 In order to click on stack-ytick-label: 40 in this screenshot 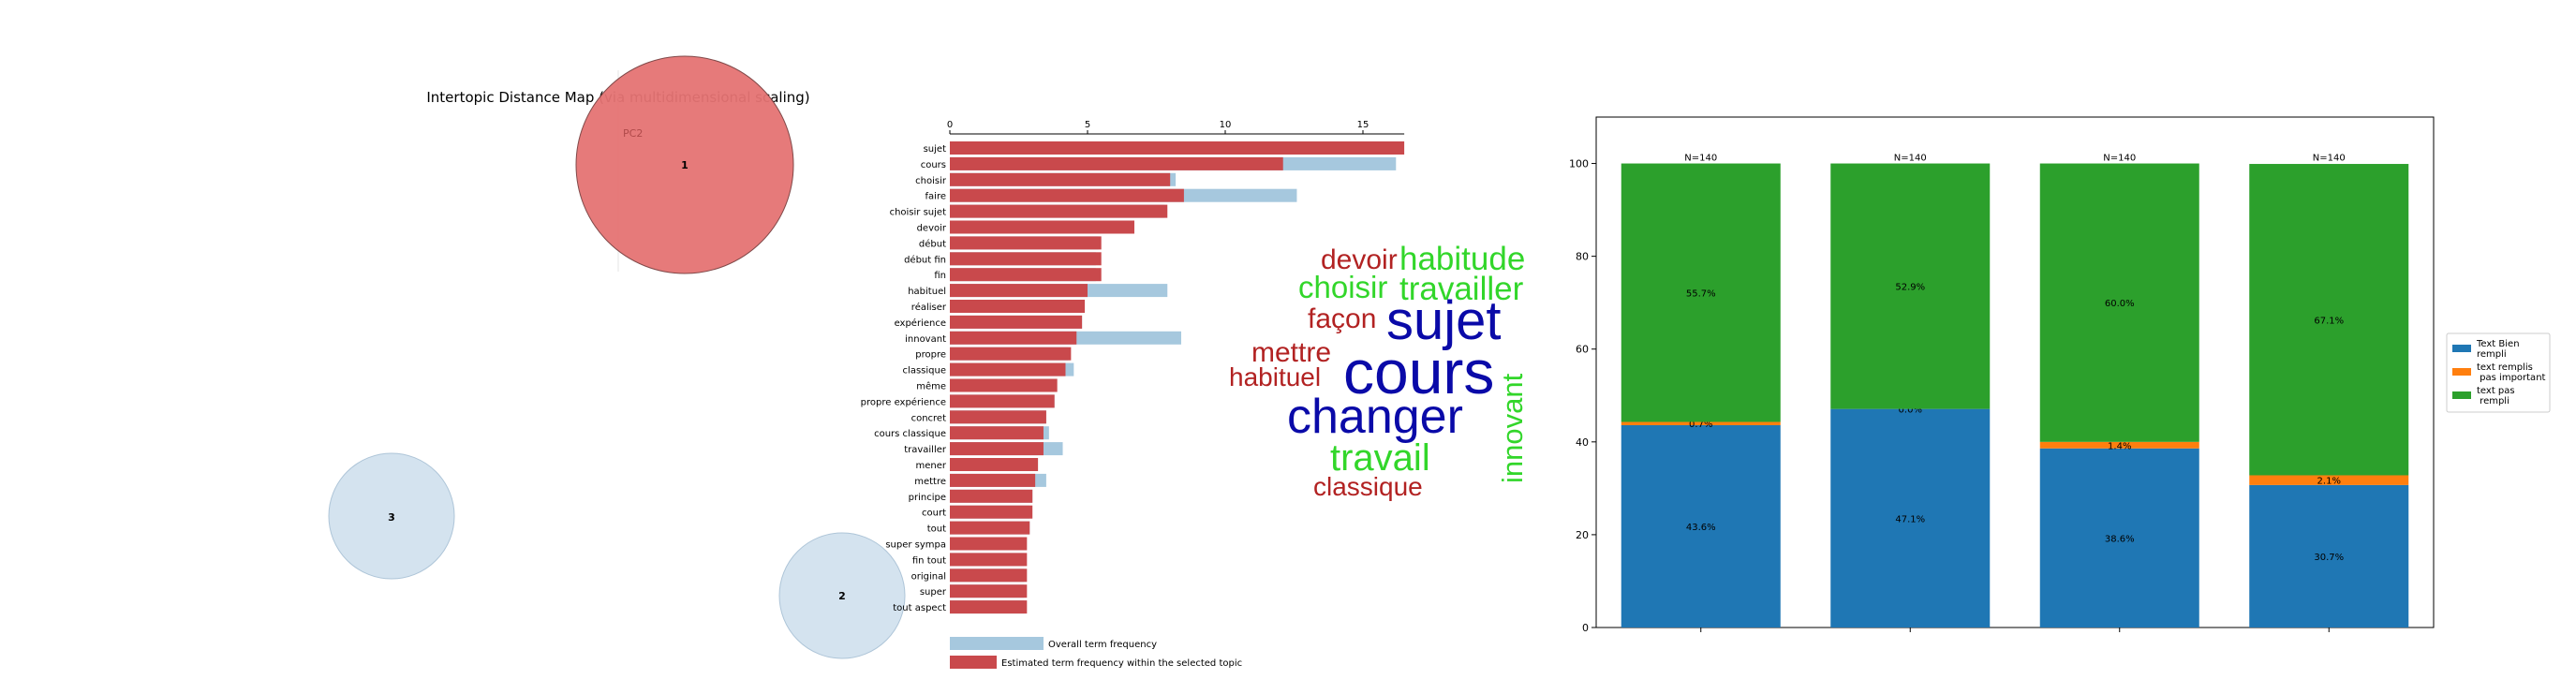, I will do `click(1582, 442)`.